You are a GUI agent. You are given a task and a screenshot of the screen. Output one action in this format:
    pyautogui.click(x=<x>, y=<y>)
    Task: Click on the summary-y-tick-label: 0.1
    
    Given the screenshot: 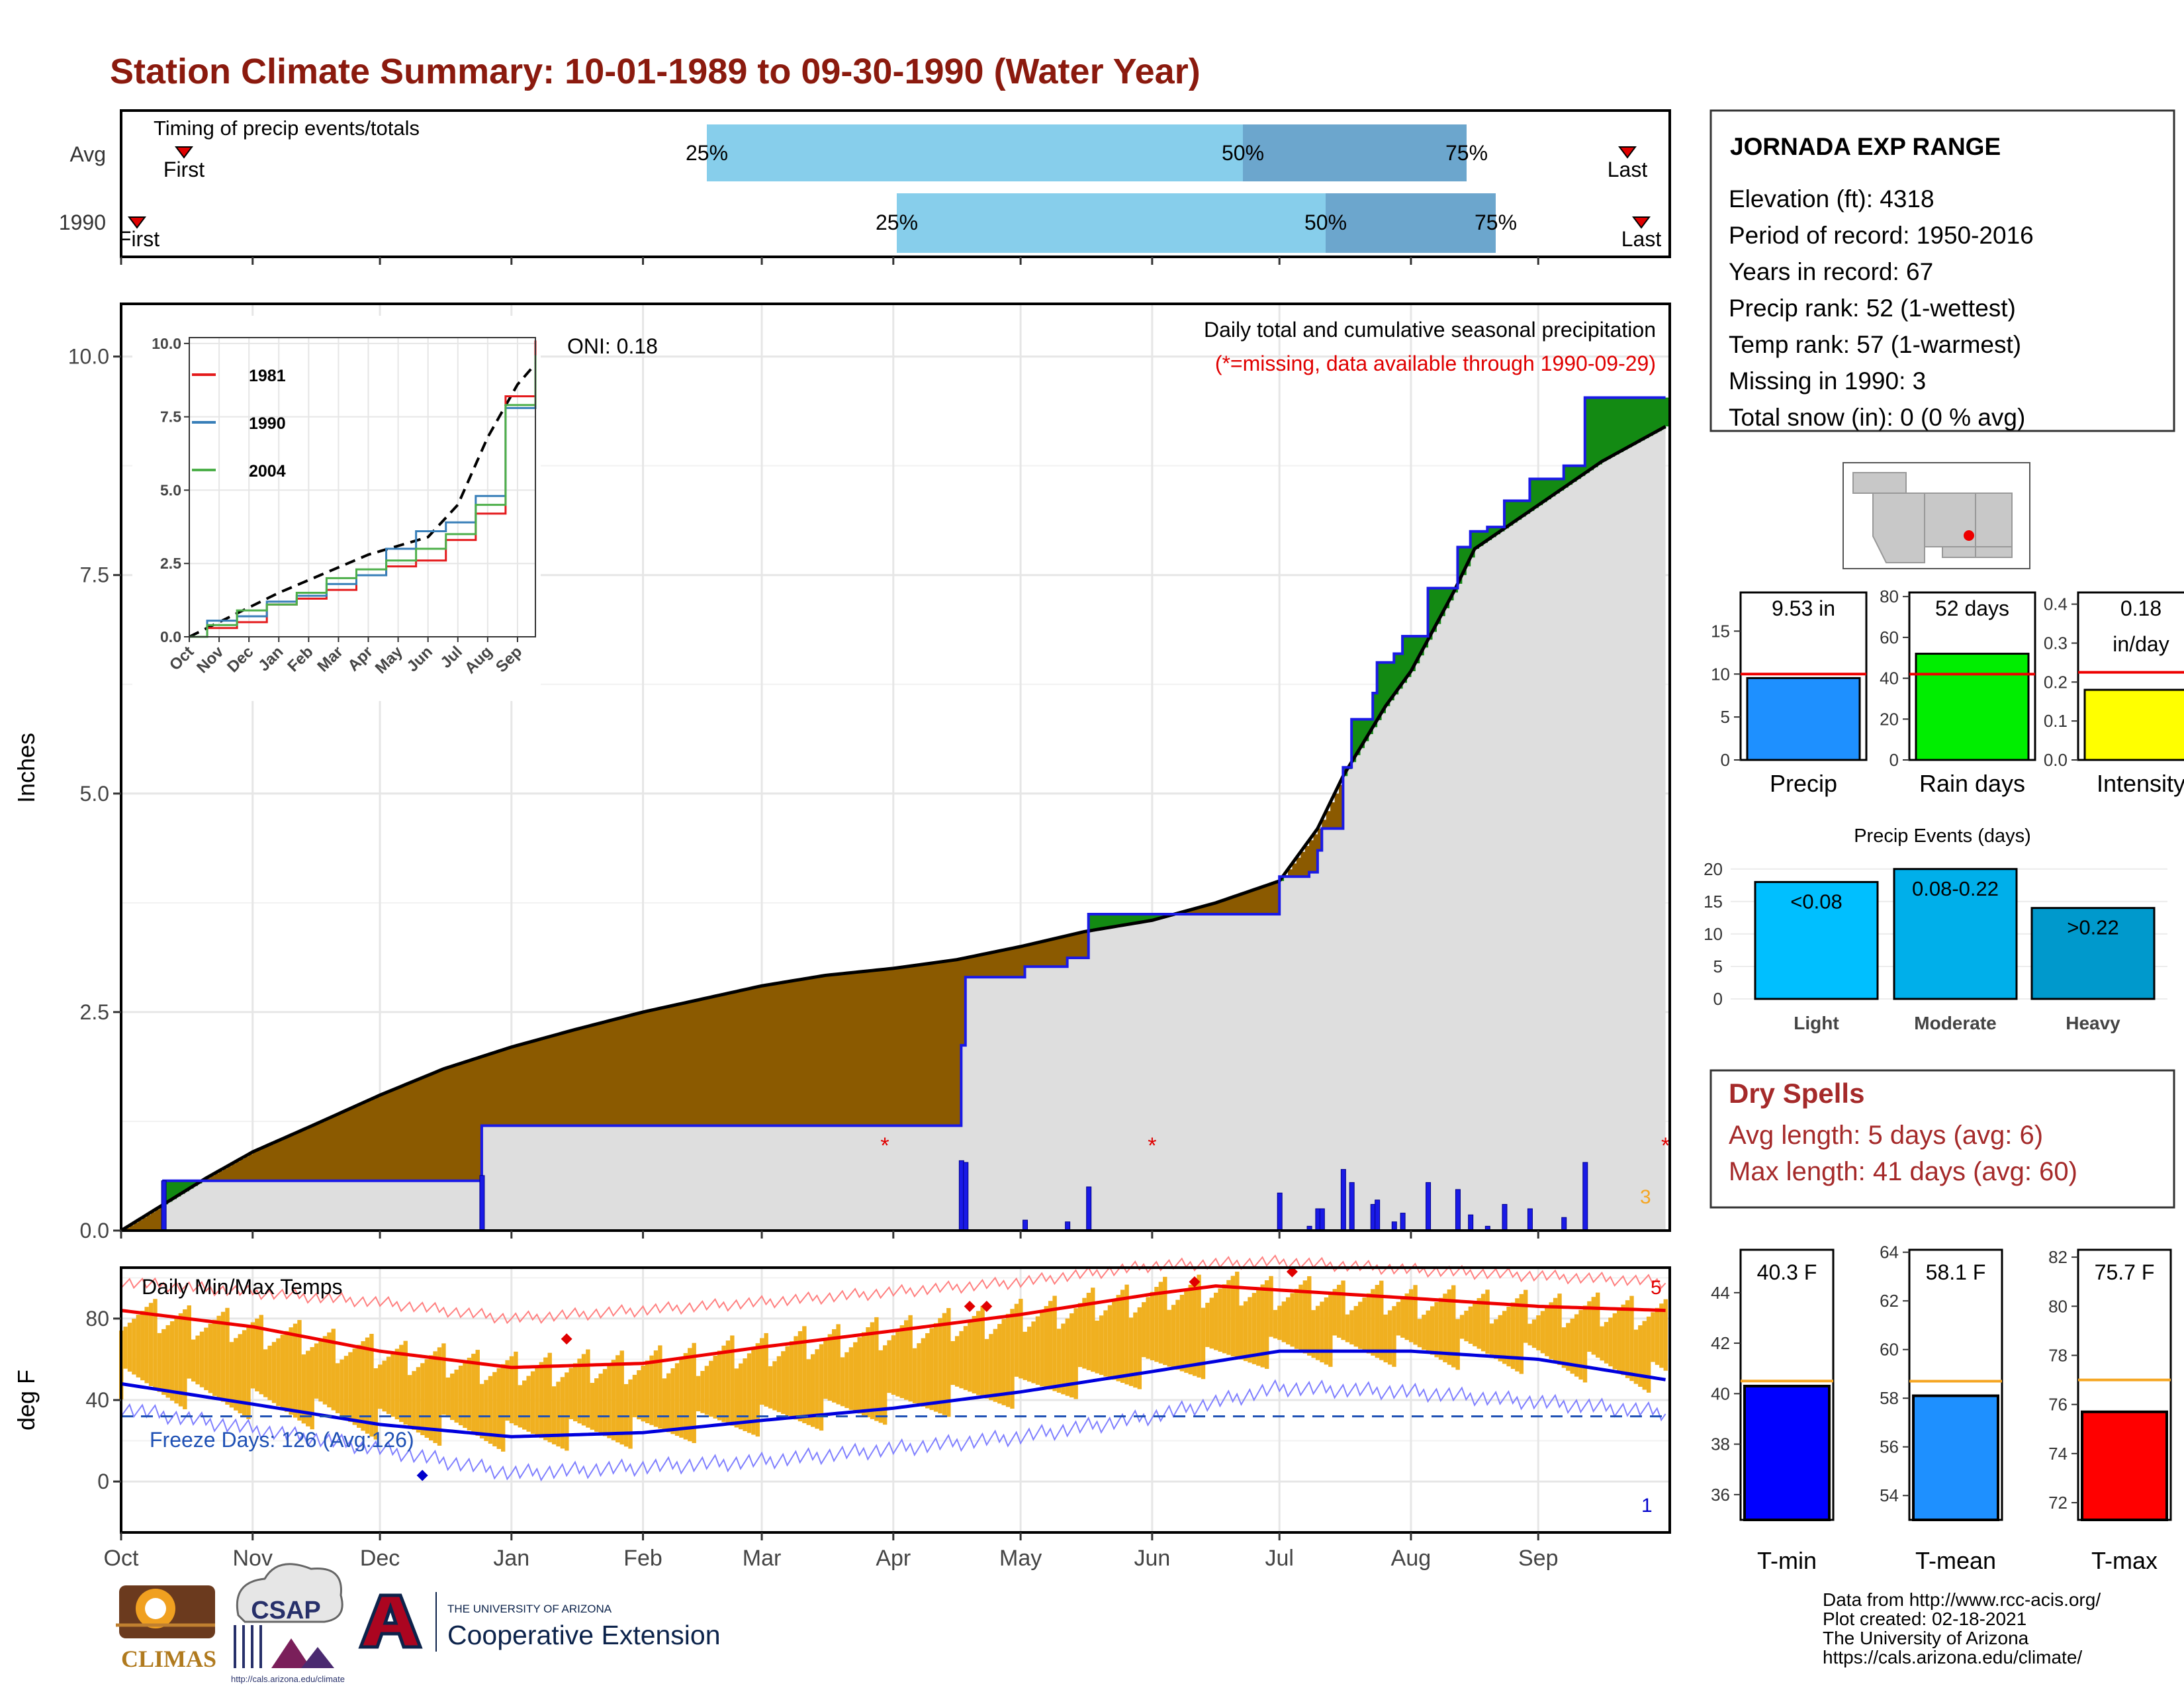 What is the action you would take?
    pyautogui.click(x=2056, y=721)
    